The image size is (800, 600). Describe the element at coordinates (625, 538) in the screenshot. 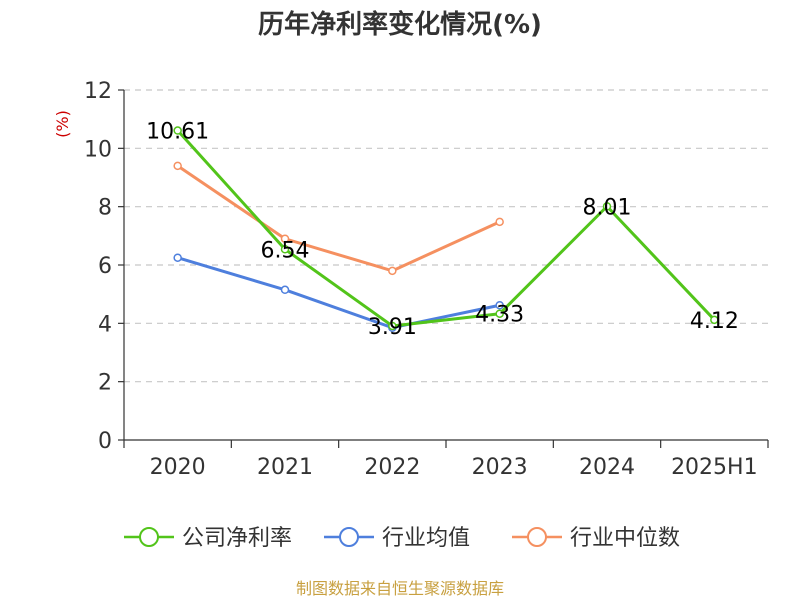

I see `legend-label: 行业中位数` at that location.